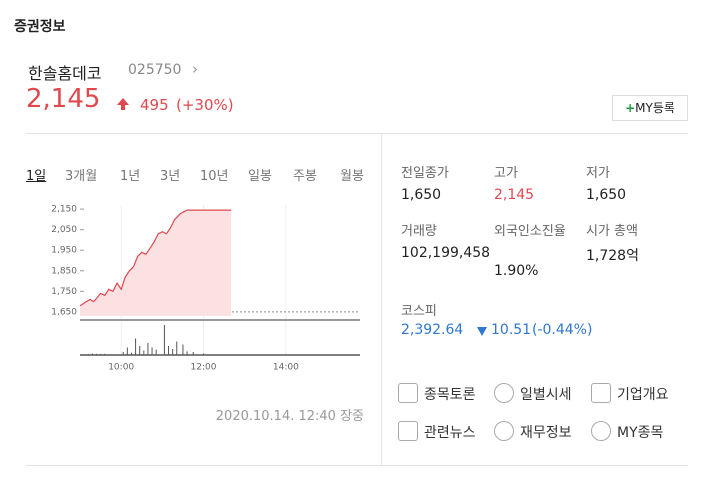 This screenshot has height=480, width=702. Describe the element at coordinates (546, 433) in the screenshot. I see `link: 재무정보` at that location.